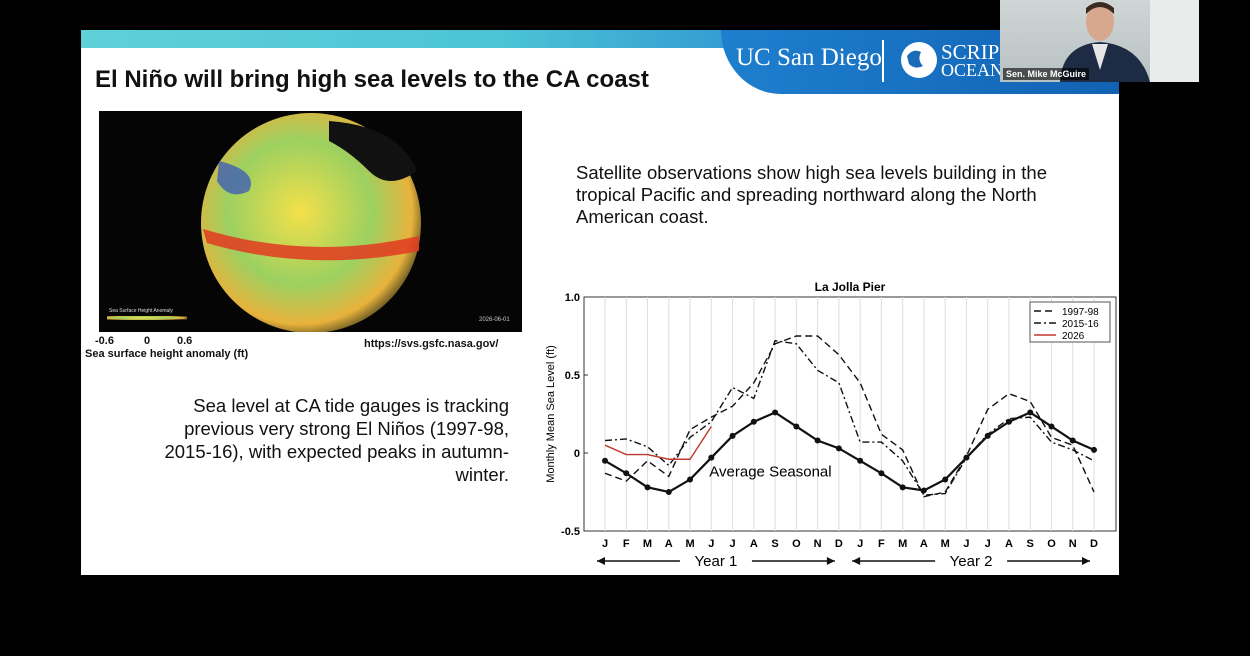 This screenshot has height=656, width=1250. What do you see at coordinates (972, 70) in the screenshot?
I see `logo-text: OCEAN` at bounding box center [972, 70].